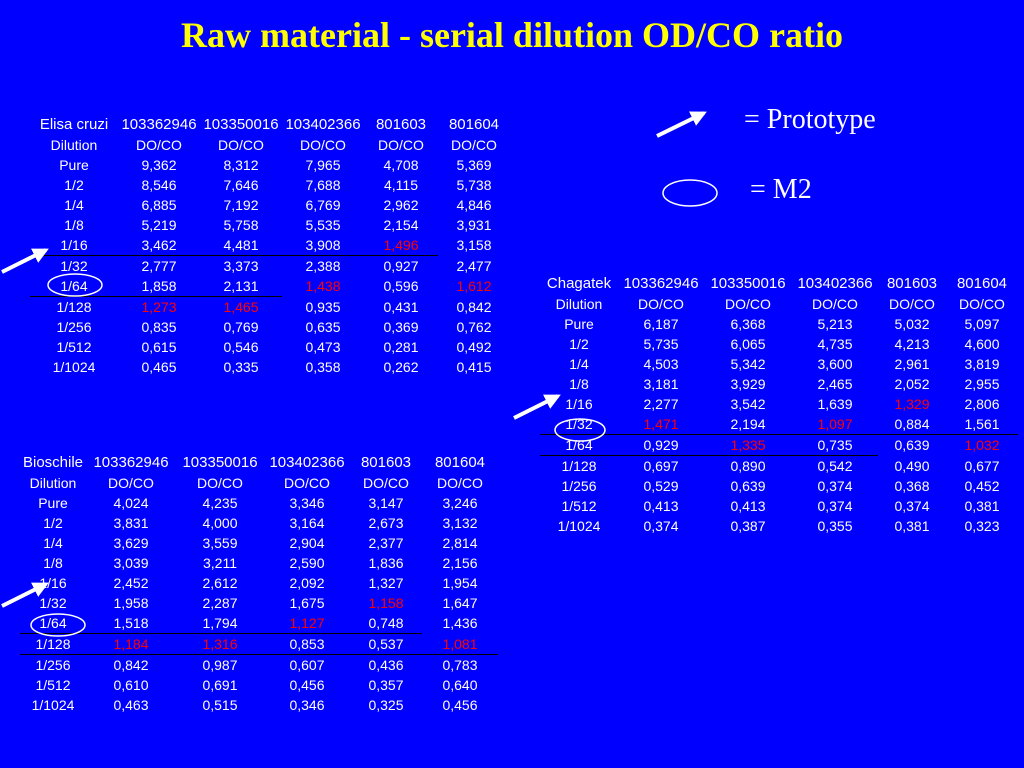 Image resolution: width=1024 pixels, height=768 pixels. What do you see at coordinates (241, 185) in the screenshot?
I see `value-cell: 7,646` at bounding box center [241, 185].